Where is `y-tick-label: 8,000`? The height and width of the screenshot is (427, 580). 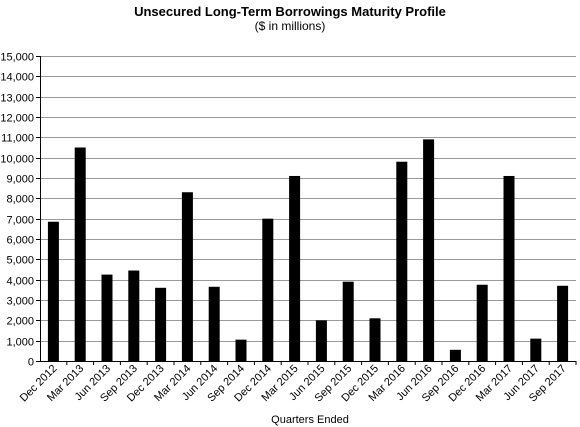 y-tick-label: 8,000 is located at coordinates (20, 200).